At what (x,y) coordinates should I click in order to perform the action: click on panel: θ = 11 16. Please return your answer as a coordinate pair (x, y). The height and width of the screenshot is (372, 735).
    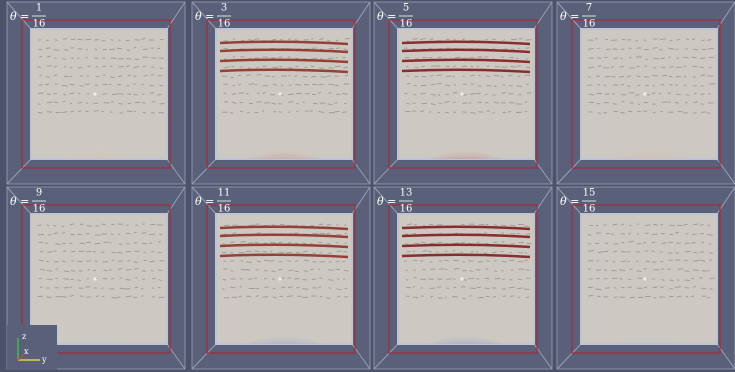
    Looking at the image, I should click on (281, 278).